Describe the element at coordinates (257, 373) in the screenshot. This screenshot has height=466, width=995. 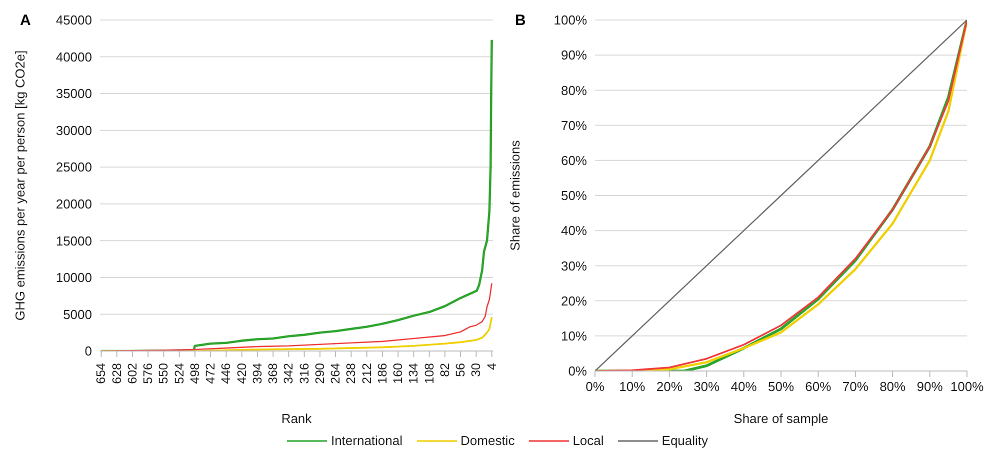
I see `x-tick-label: 394` at that location.